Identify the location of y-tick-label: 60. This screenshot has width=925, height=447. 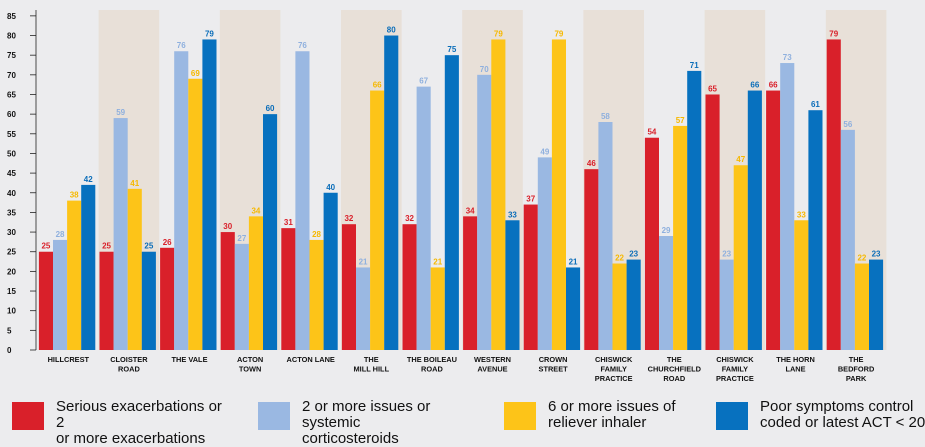
(11, 114).